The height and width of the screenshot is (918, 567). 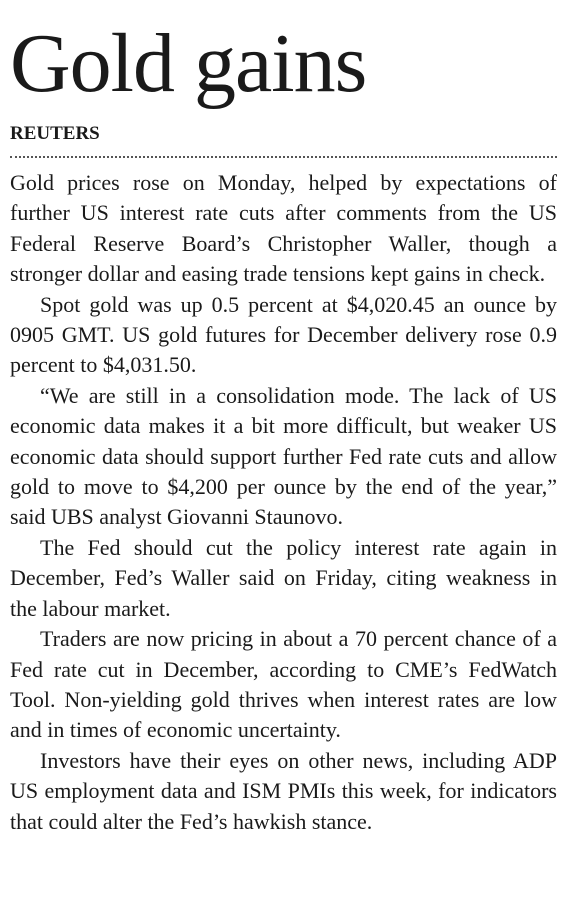 What do you see at coordinates (283, 157) in the screenshot?
I see `divider` at bounding box center [283, 157].